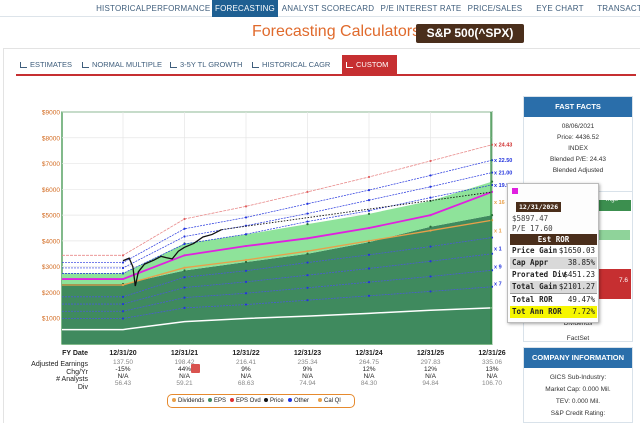  Describe the element at coordinates (421, 8) in the screenshot. I see `nav-item-p-e-interest-rate: P/E INTEREST RATE` at that location.